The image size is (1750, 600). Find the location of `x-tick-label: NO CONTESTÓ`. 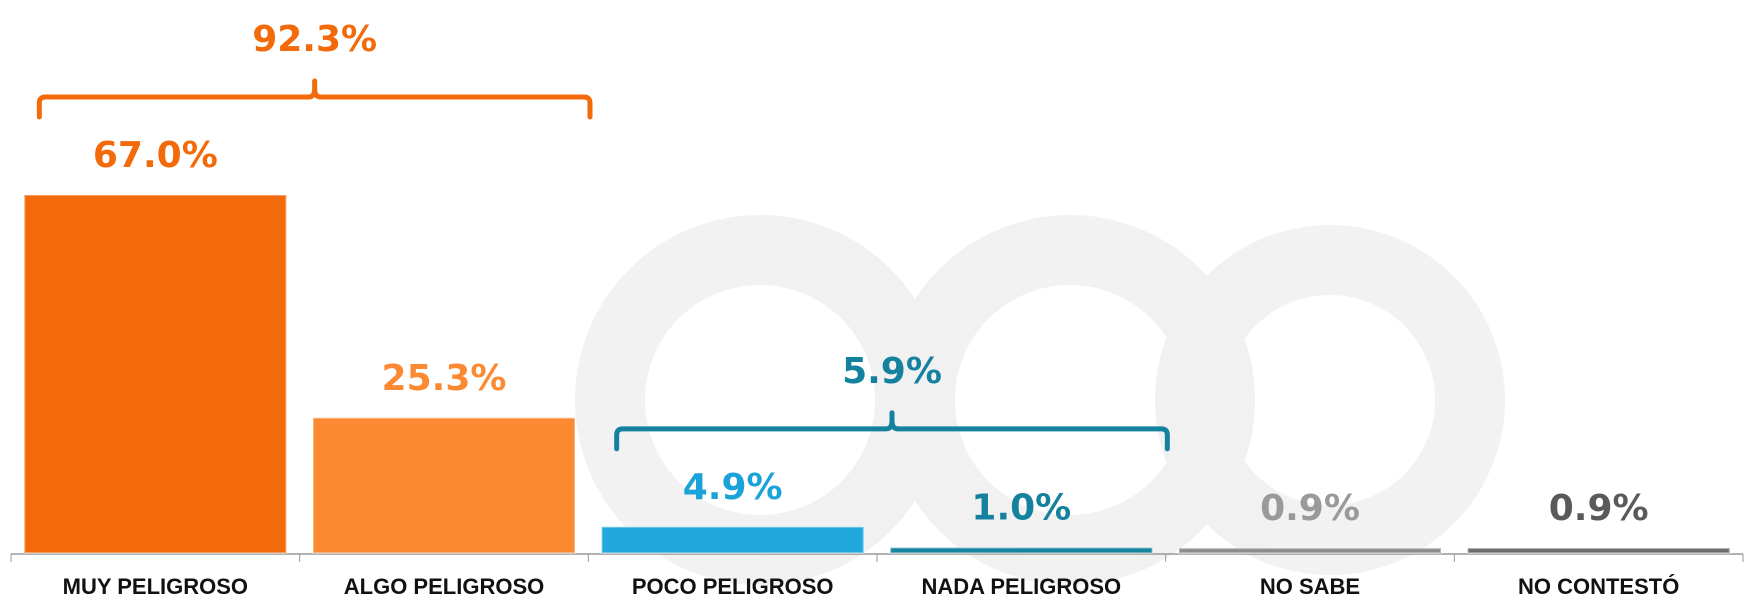

x-tick-label: NO CONTESTÓ is located at coordinates (1598, 586).